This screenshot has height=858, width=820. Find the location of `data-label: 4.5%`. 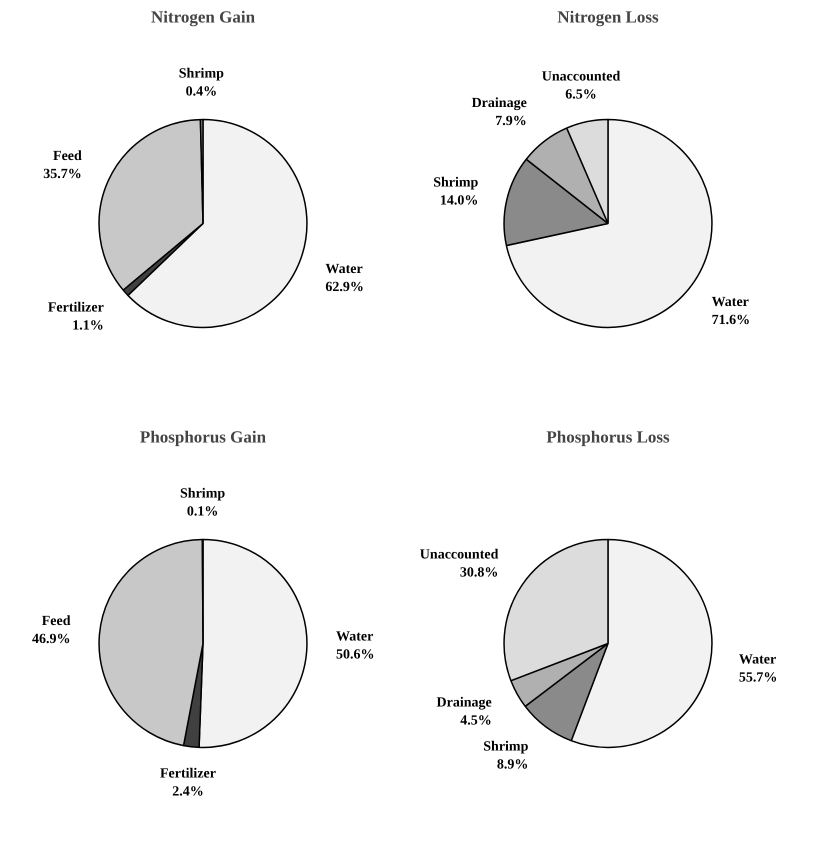

data-label: 4.5% is located at coordinates (476, 720).